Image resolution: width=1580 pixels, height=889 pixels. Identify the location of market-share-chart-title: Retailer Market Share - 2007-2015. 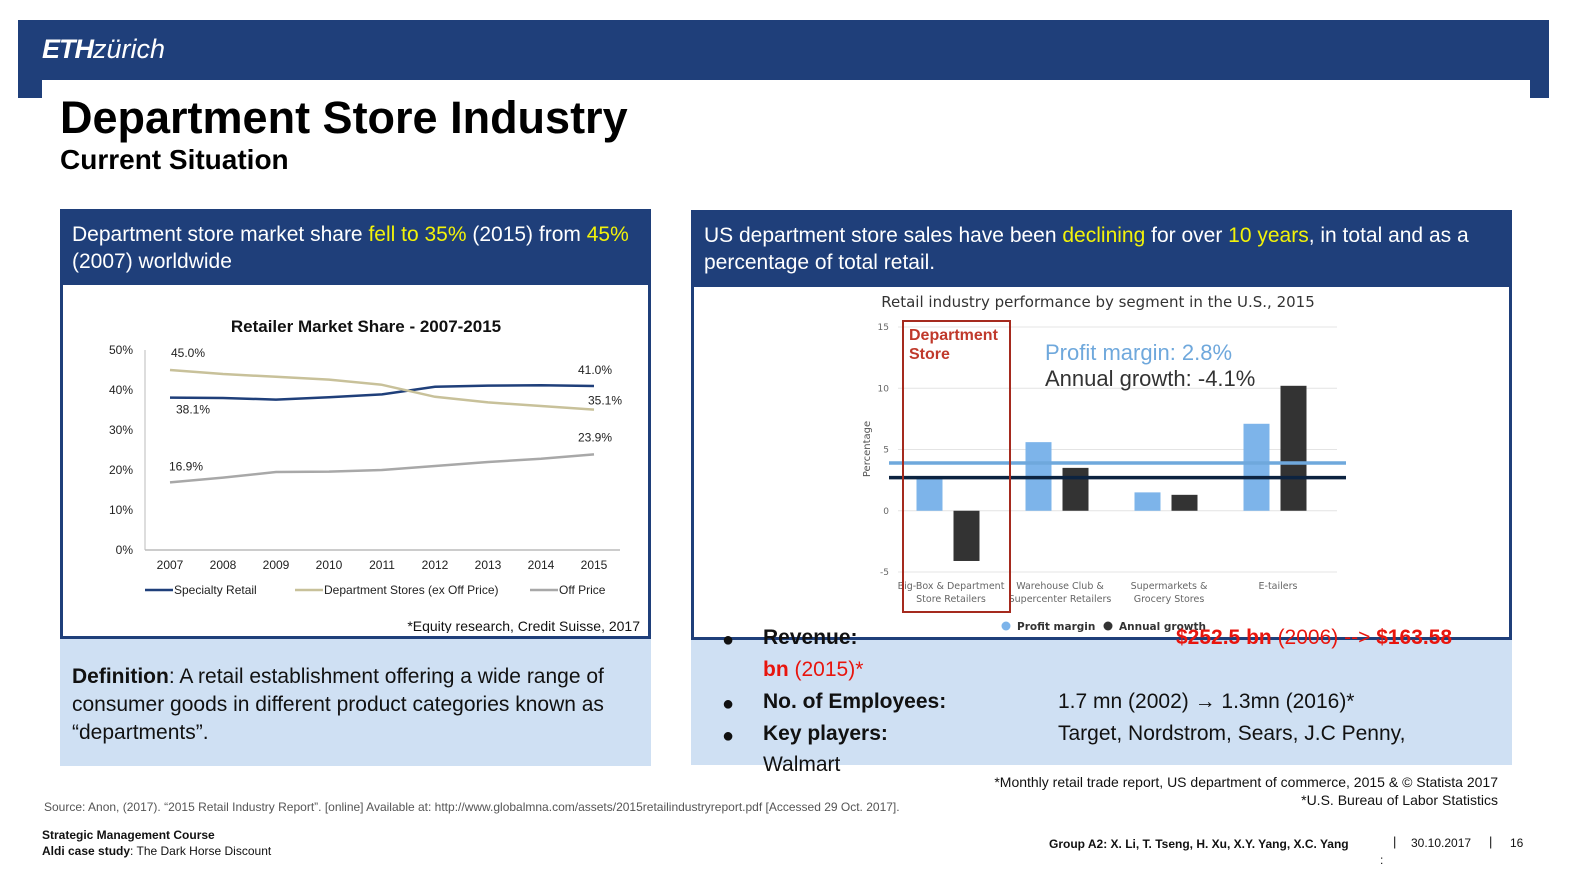
(366, 326).